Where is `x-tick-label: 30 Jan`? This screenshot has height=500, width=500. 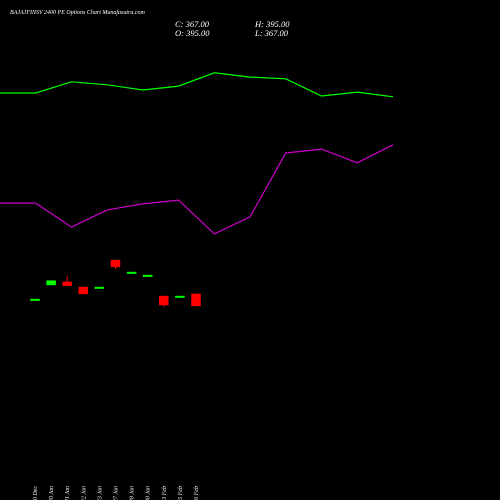
x-tick-label: 30 Jan is located at coordinates (149, 493).